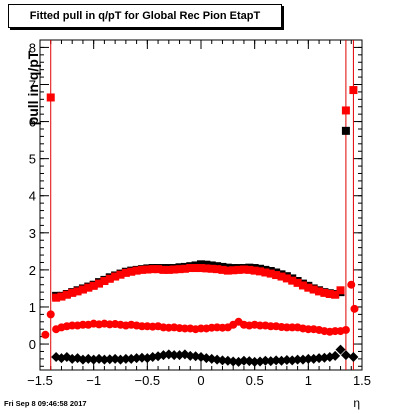 This screenshot has height=414, width=400. Describe the element at coordinates (32, 270) in the screenshot. I see `y-tick-label: 2` at that location.